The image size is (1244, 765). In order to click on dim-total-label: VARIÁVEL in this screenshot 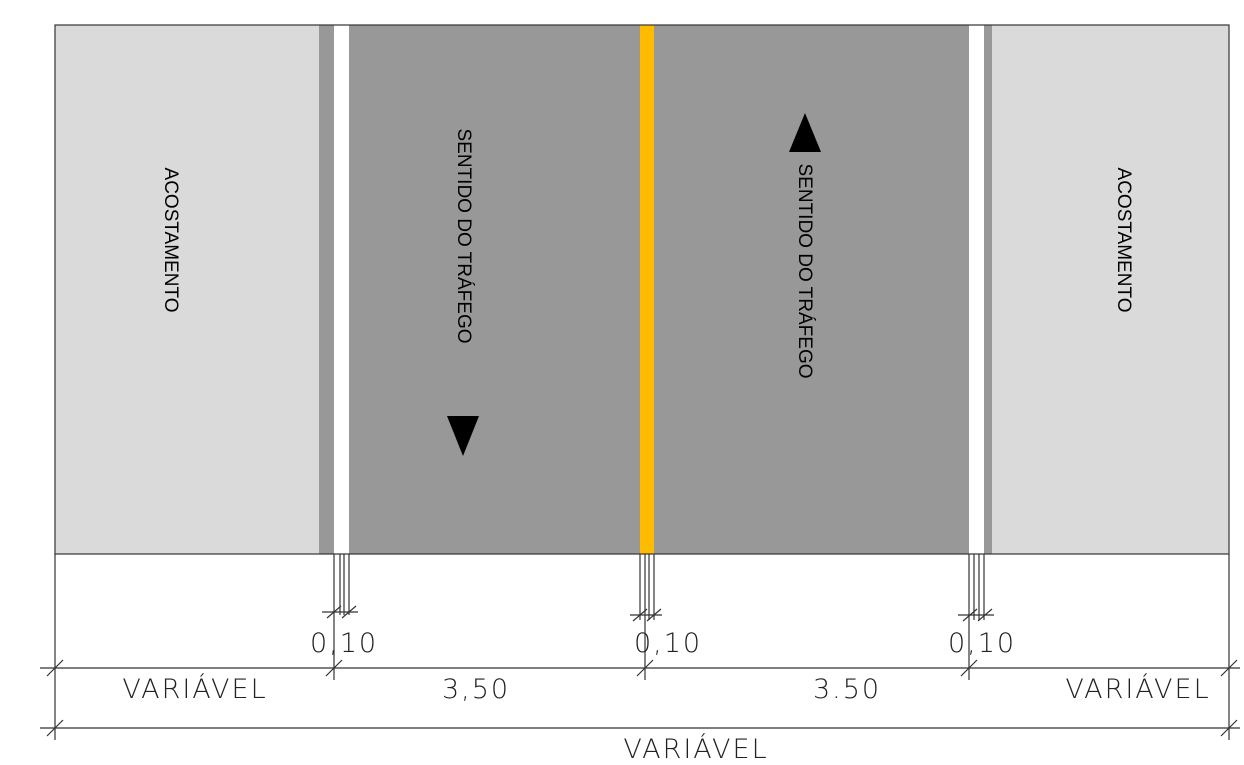, I will do `click(695, 749)`.